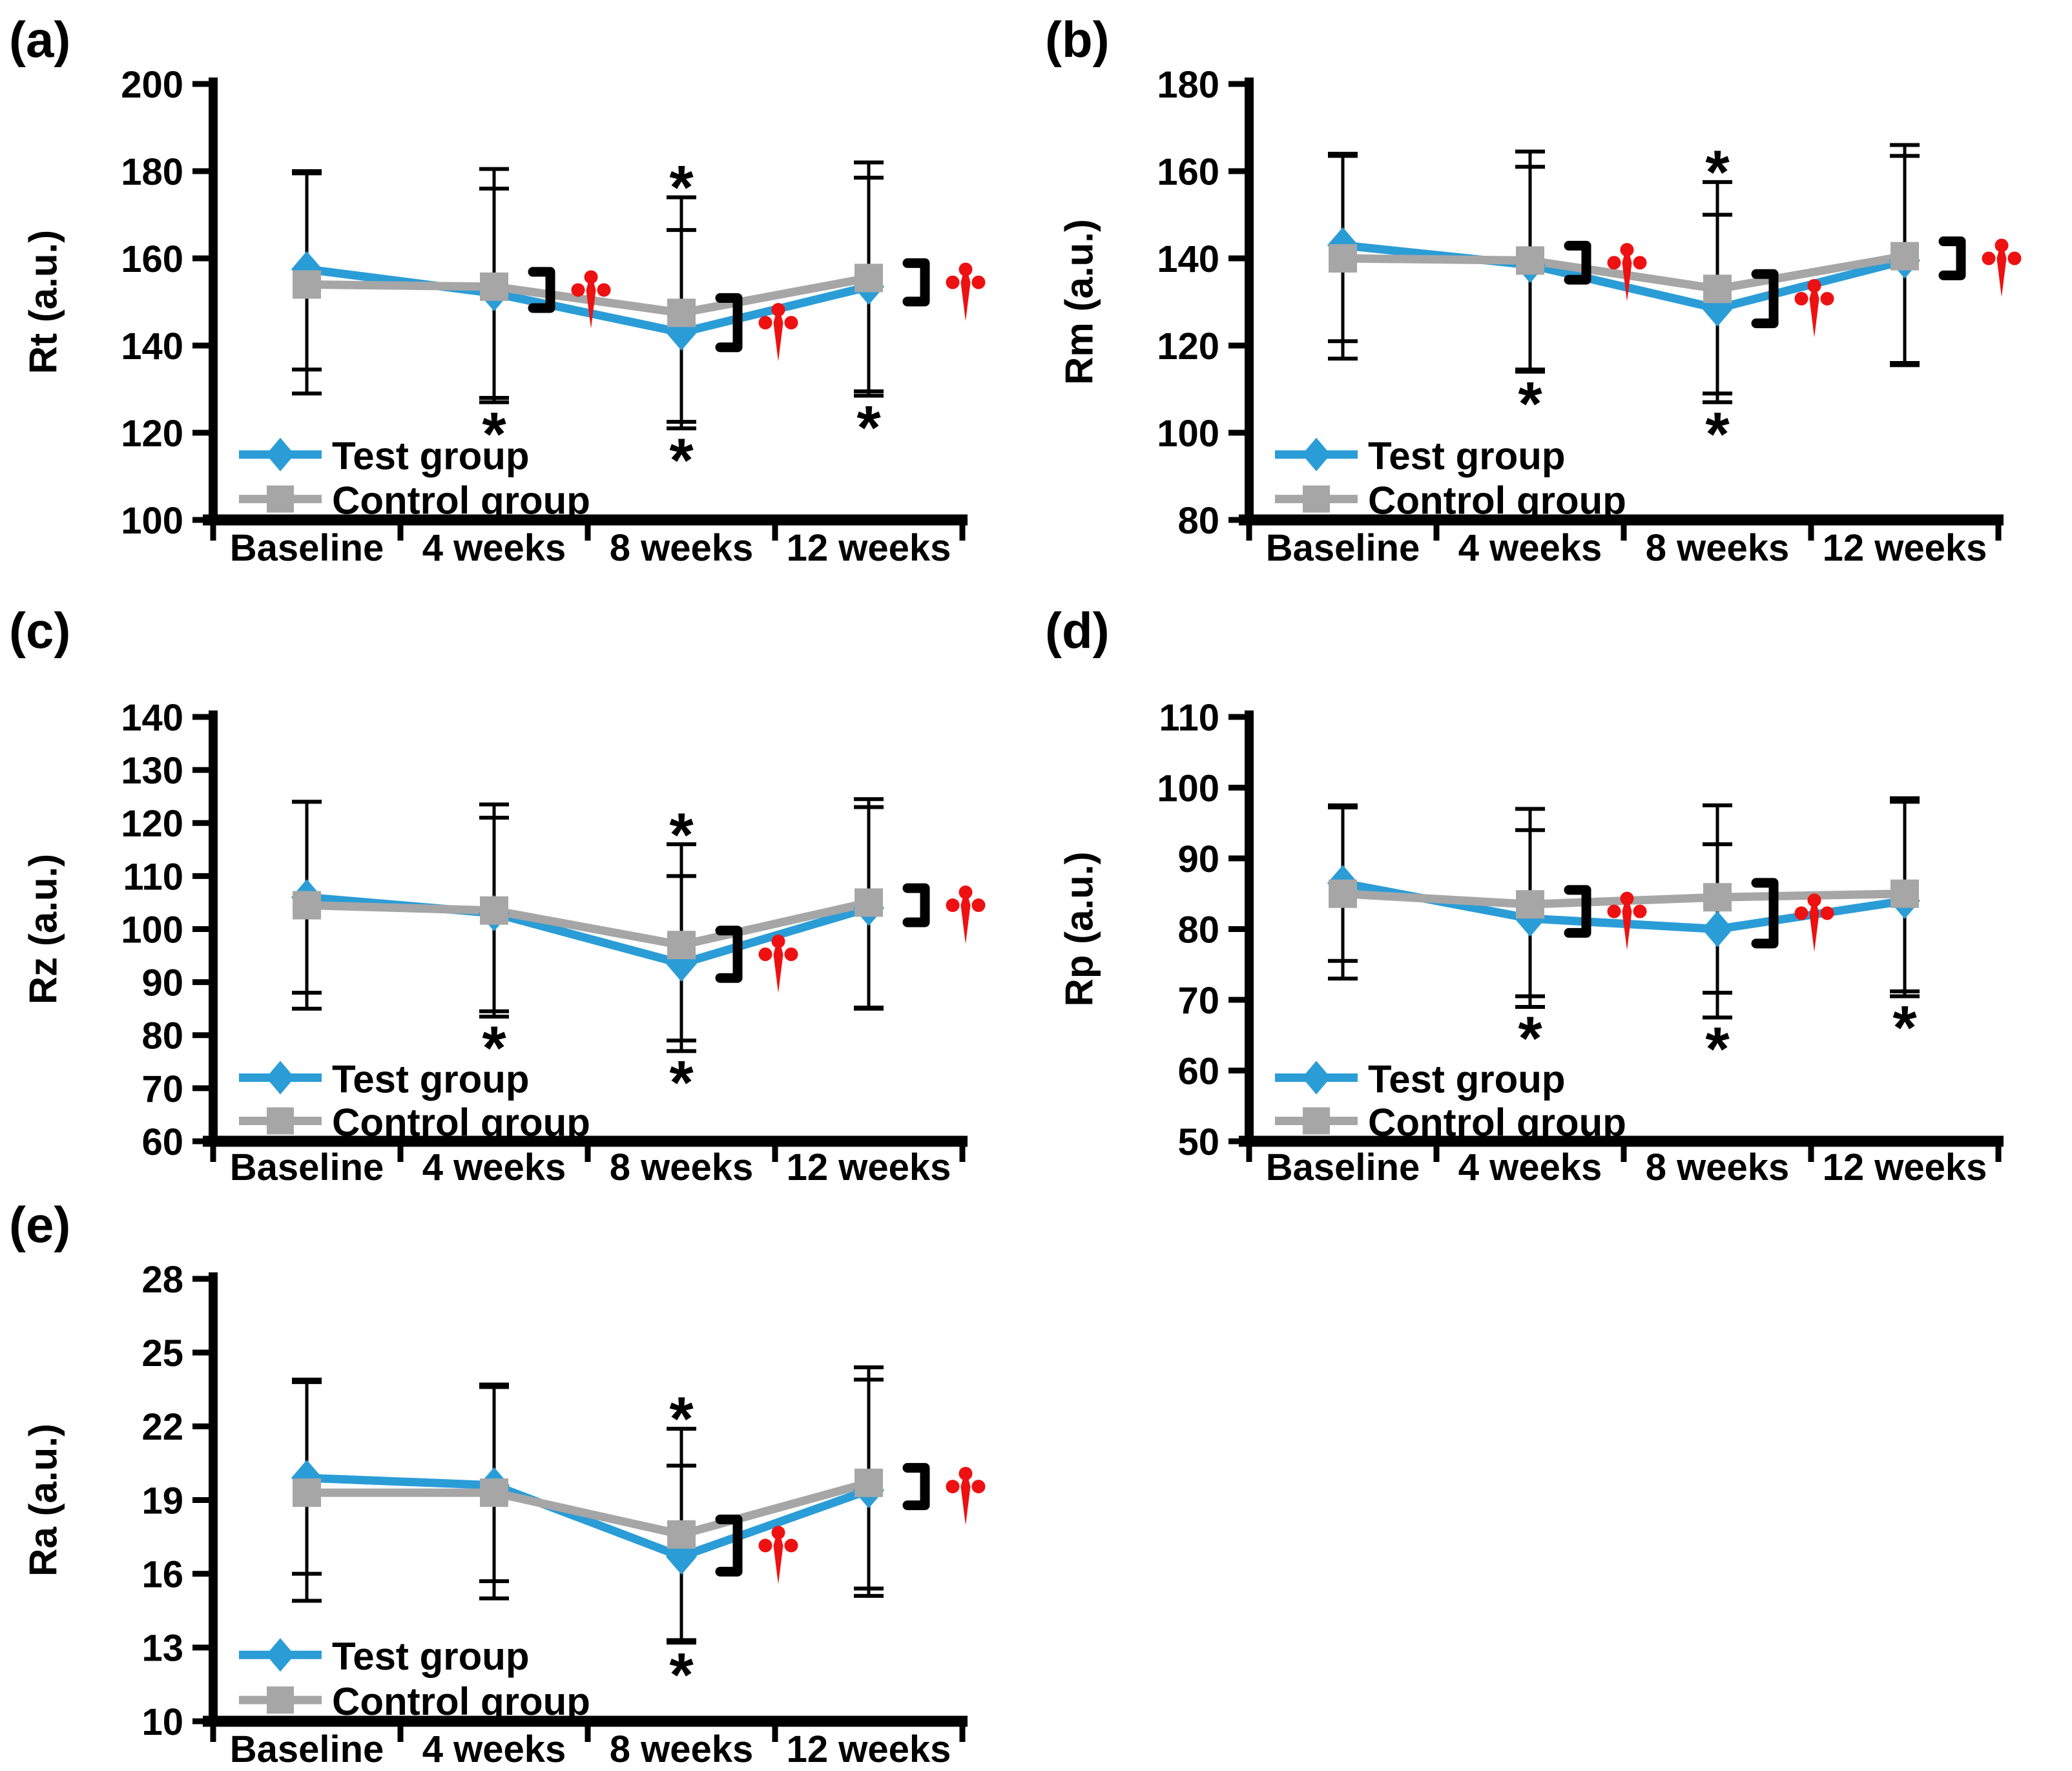 The width and height of the screenshot is (2072, 1771). I want to click on y-tick-label: 60, so click(1198, 1071).